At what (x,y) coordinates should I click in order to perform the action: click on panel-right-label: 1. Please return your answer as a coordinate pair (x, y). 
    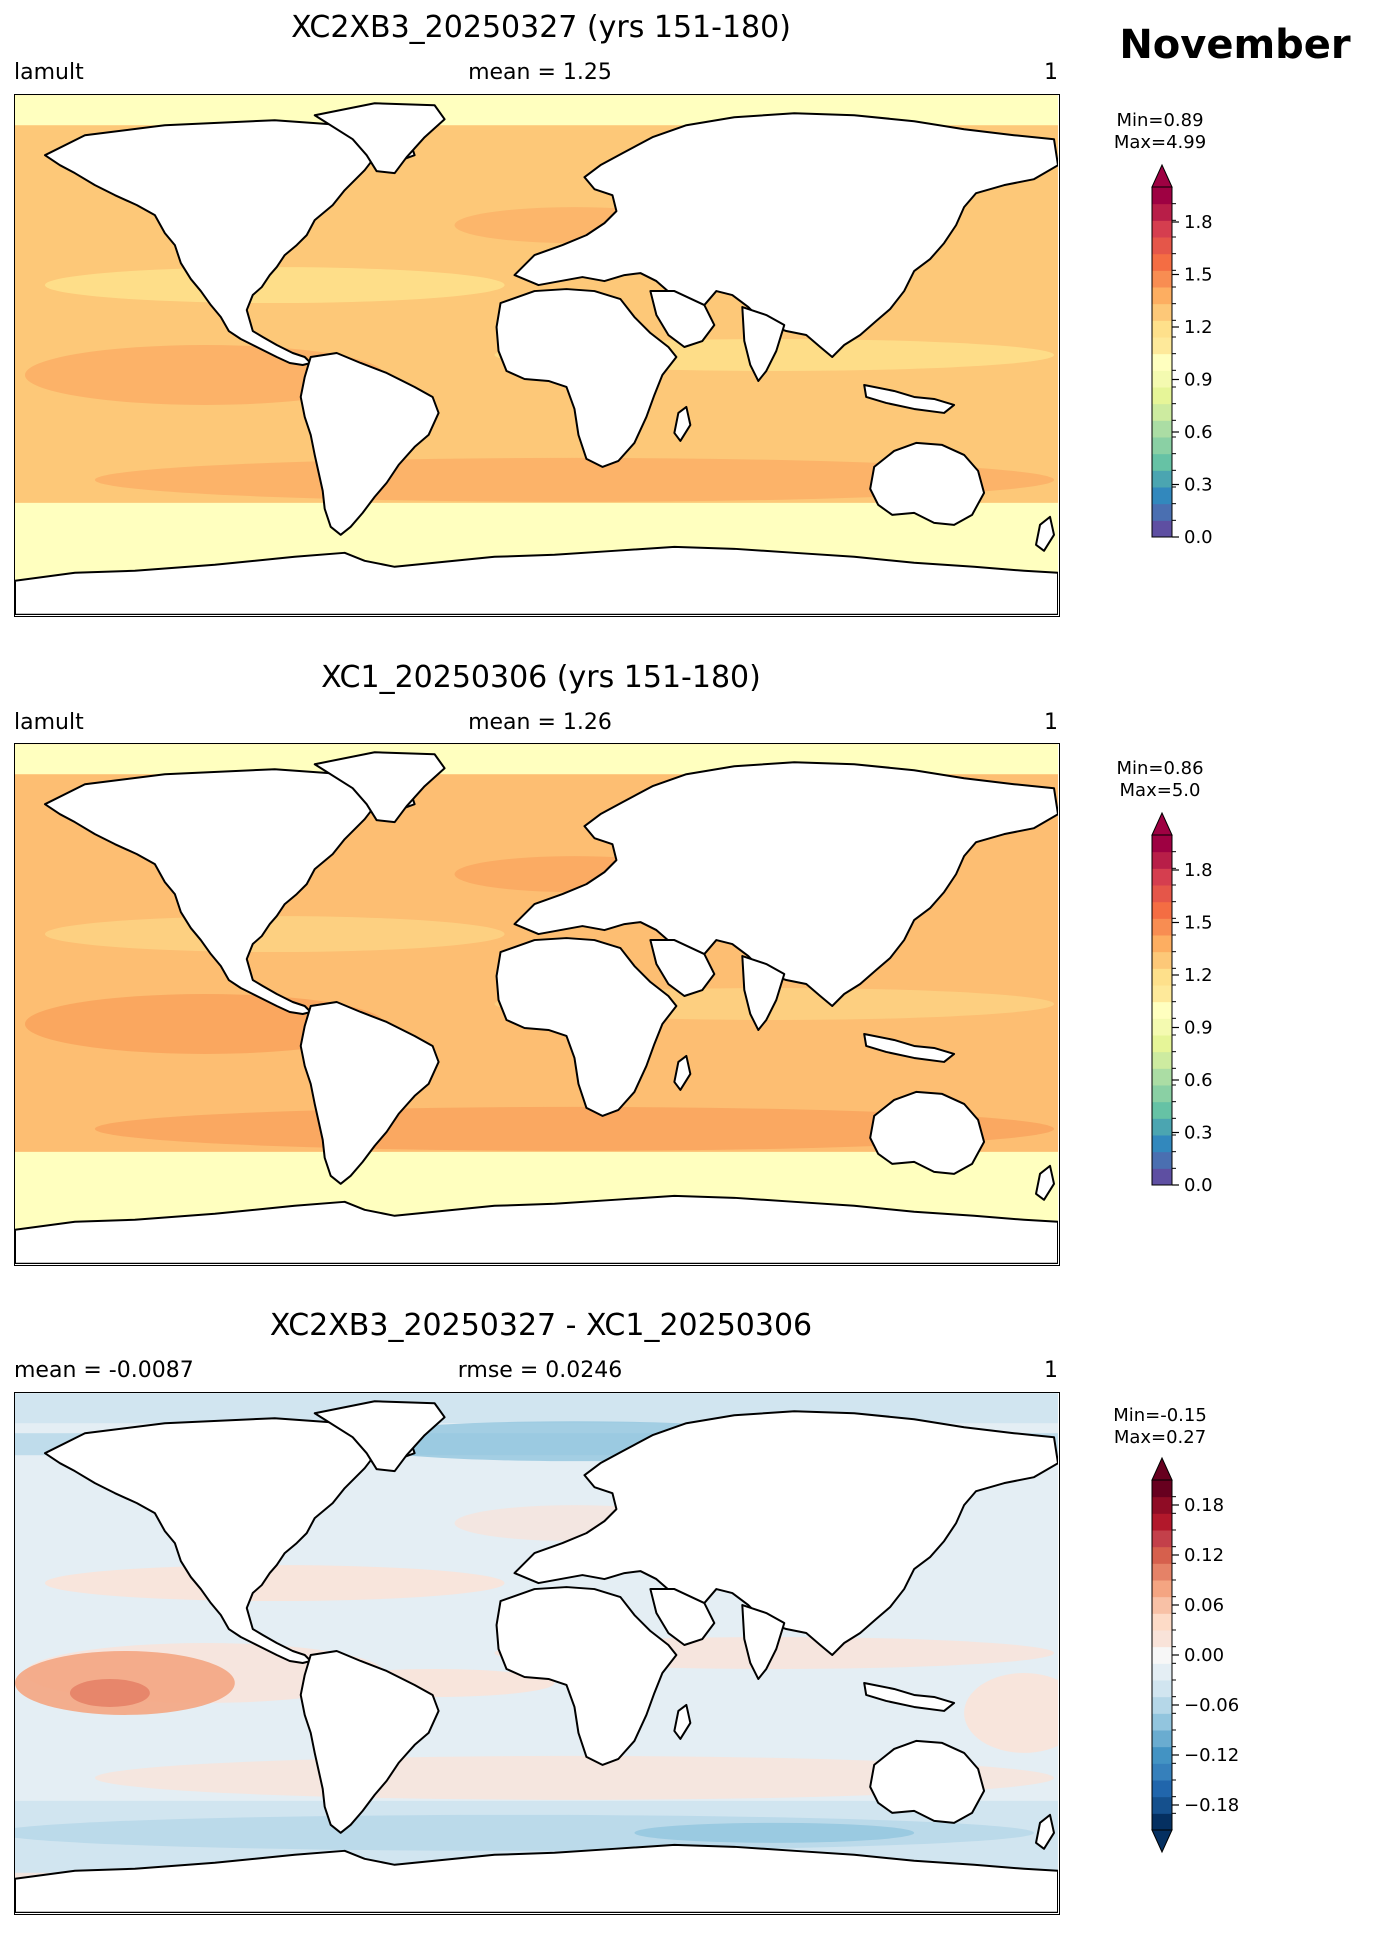
    Looking at the image, I should click on (1051, 1370).